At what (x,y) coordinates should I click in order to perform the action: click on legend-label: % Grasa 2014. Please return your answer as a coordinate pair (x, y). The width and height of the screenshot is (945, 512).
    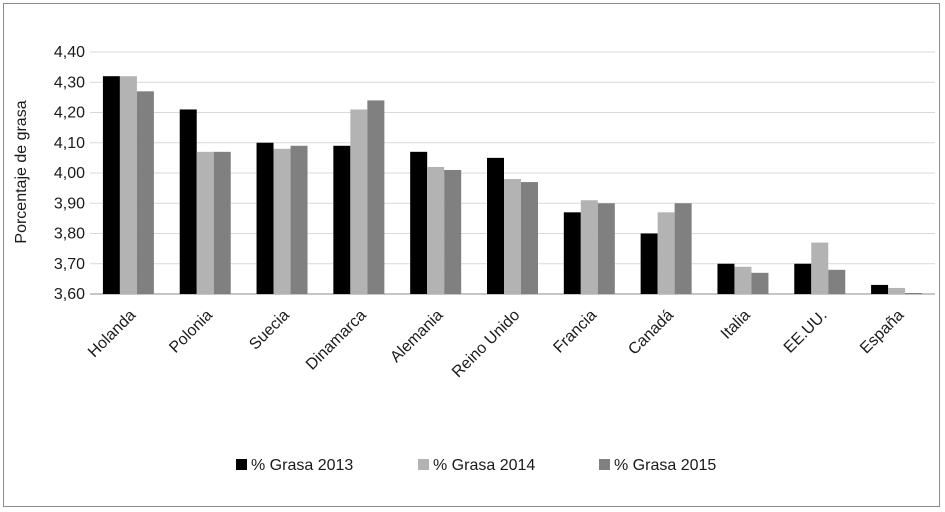
    Looking at the image, I should click on (484, 465).